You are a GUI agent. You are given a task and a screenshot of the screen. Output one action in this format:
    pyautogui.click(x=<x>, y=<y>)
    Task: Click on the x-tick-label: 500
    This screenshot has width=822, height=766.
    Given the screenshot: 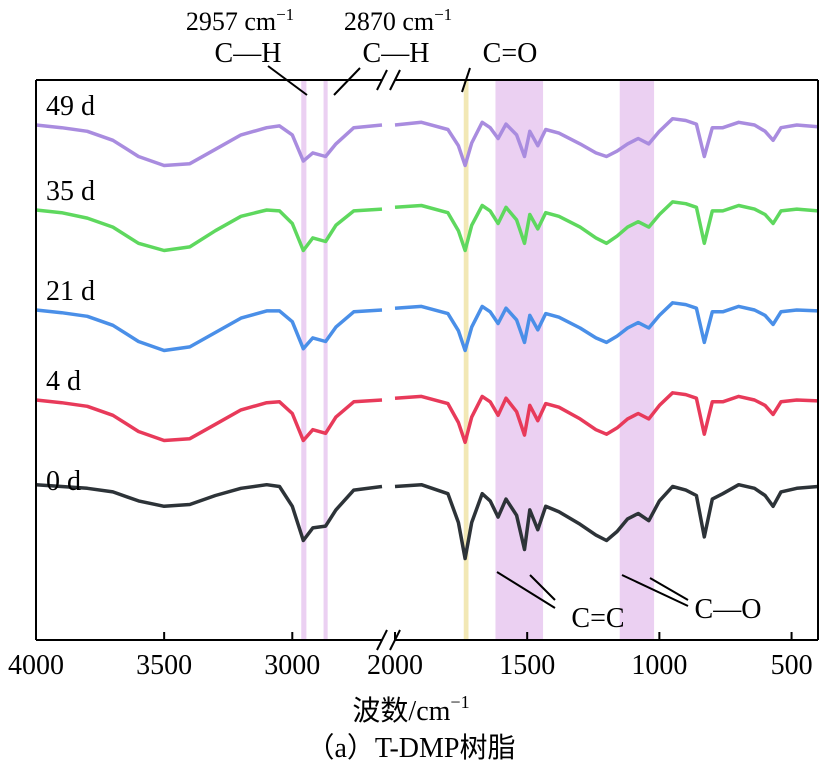 What is the action you would take?
    pyautogui.click(x=792, y=665)
    